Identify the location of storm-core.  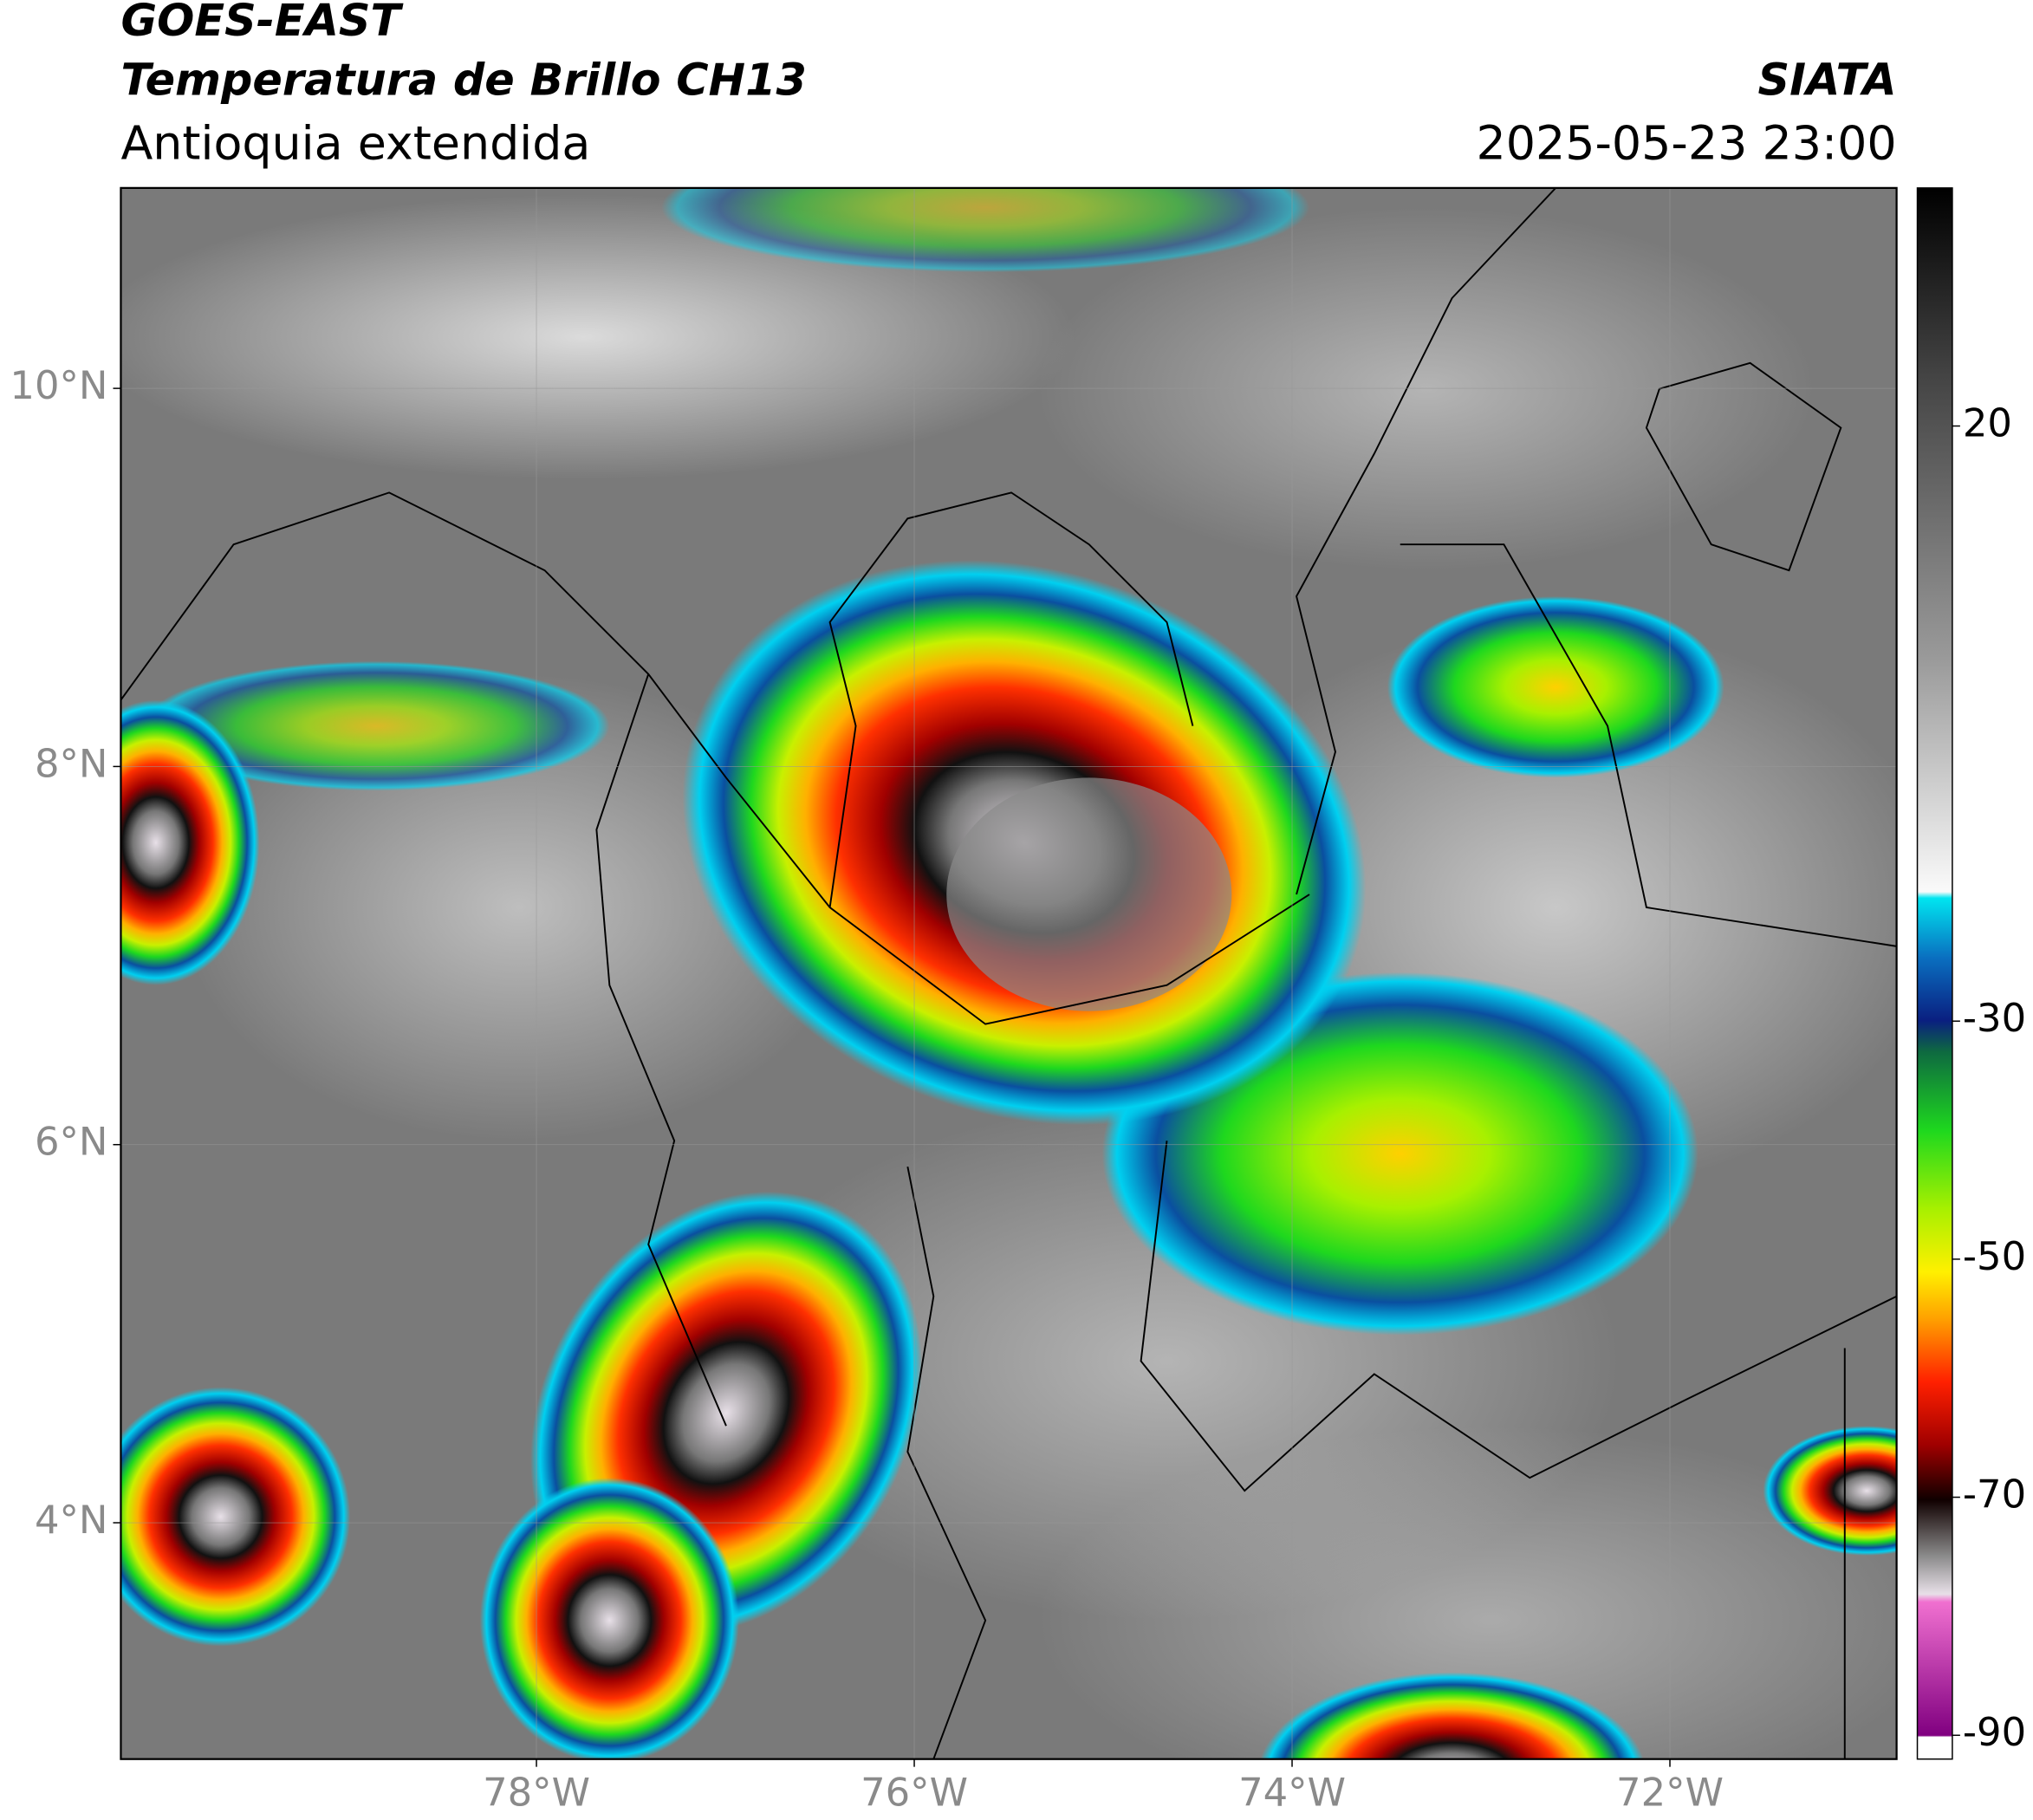
(1089, 894).